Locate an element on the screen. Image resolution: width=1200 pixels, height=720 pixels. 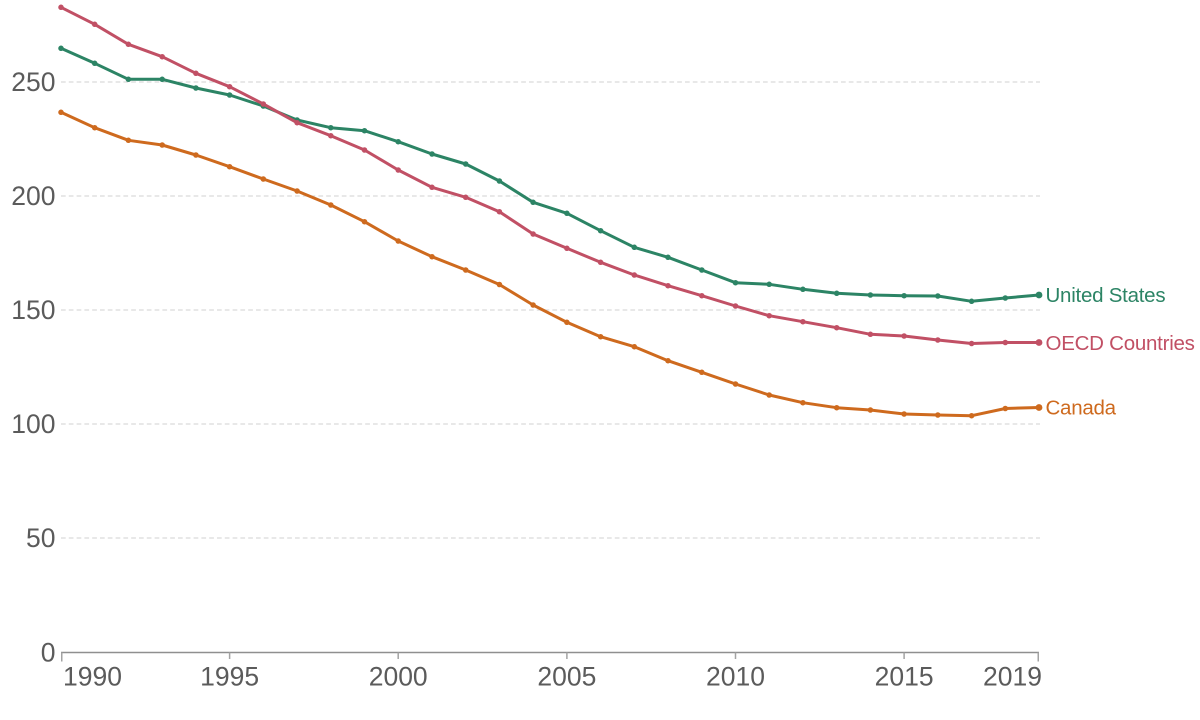
svg-text: 2000 is located at coordinates (398, 676).